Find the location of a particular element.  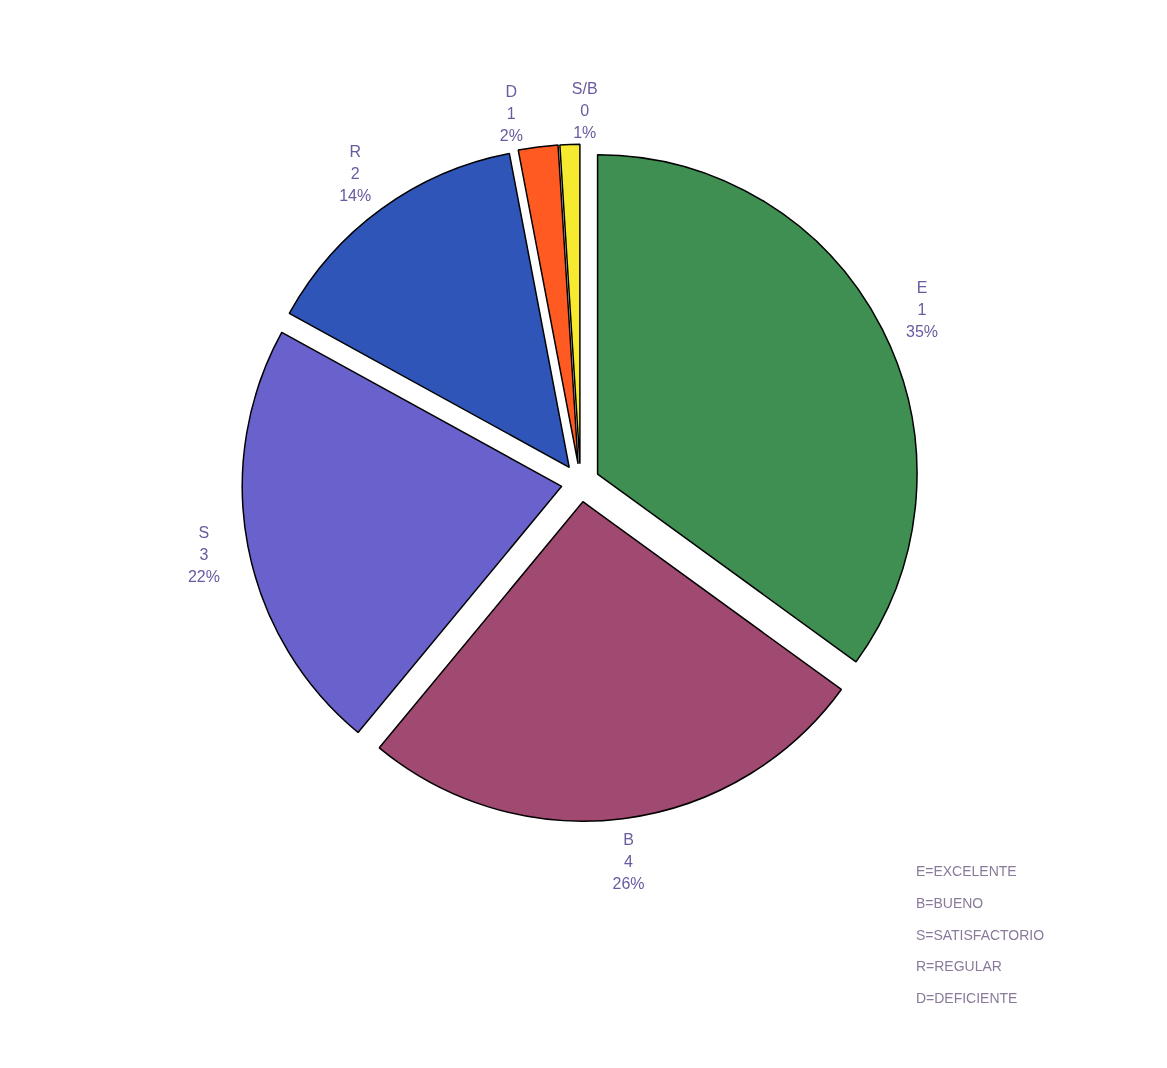

text: E=EXCELENTE is located at coordinates (966, 870).